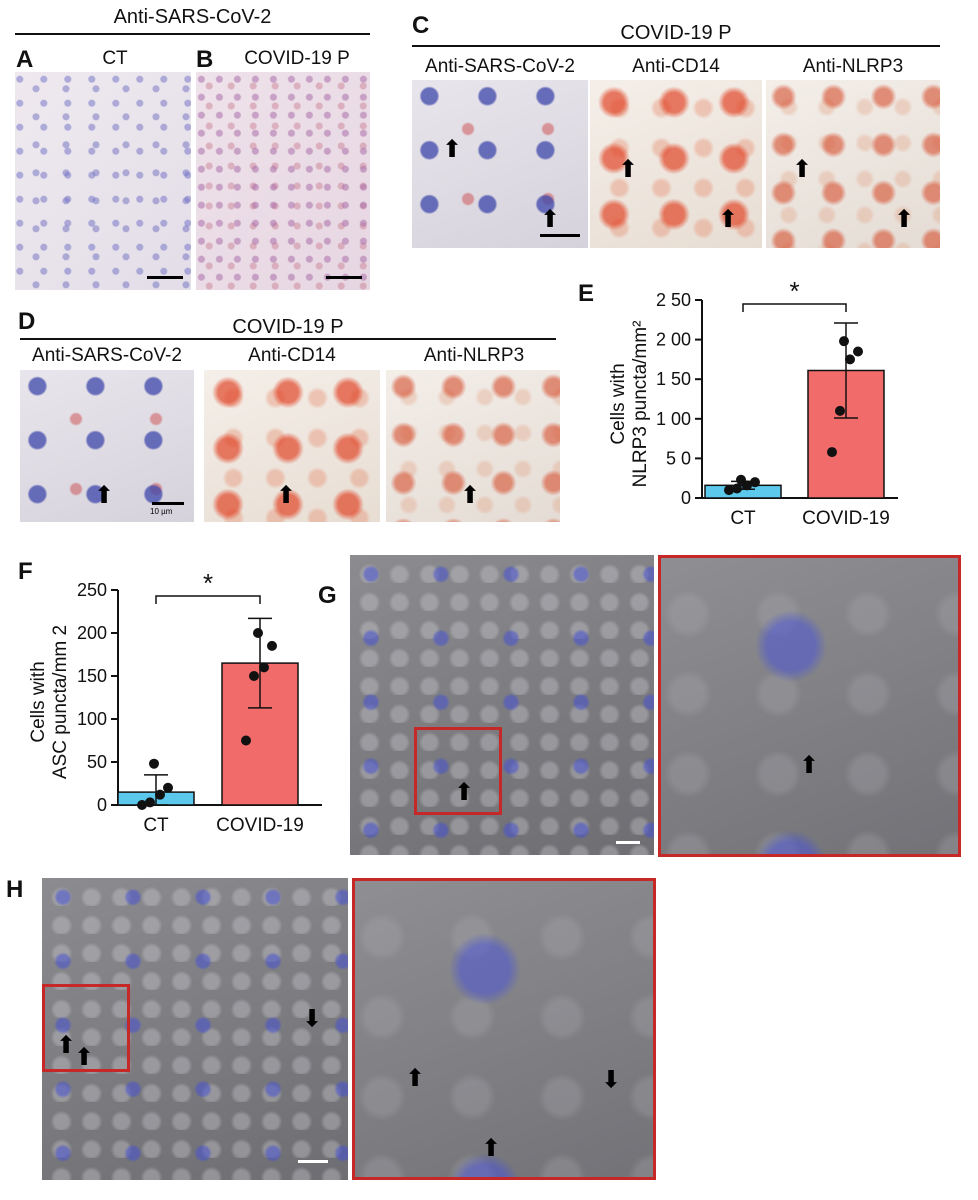 The width and height of the screenshot is (978, 1200). What do you see at coordinates (288, 339) in the screenshot?
I see `header-rule-d` at bounding box center [288, 339].